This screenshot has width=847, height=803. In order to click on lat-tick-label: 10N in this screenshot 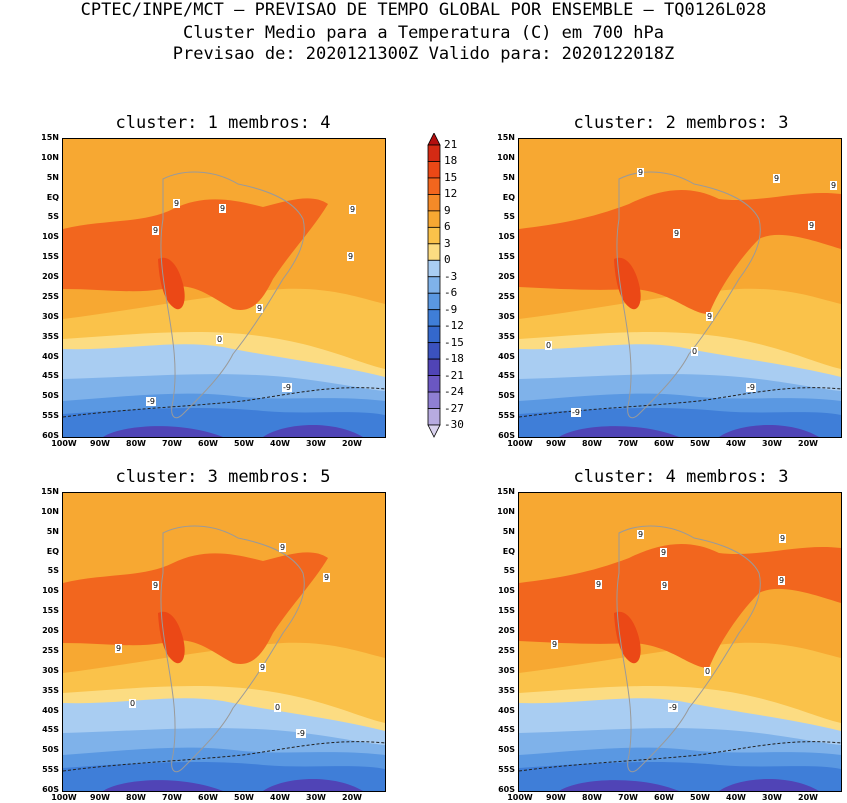, I will do `click(50, 157)`.